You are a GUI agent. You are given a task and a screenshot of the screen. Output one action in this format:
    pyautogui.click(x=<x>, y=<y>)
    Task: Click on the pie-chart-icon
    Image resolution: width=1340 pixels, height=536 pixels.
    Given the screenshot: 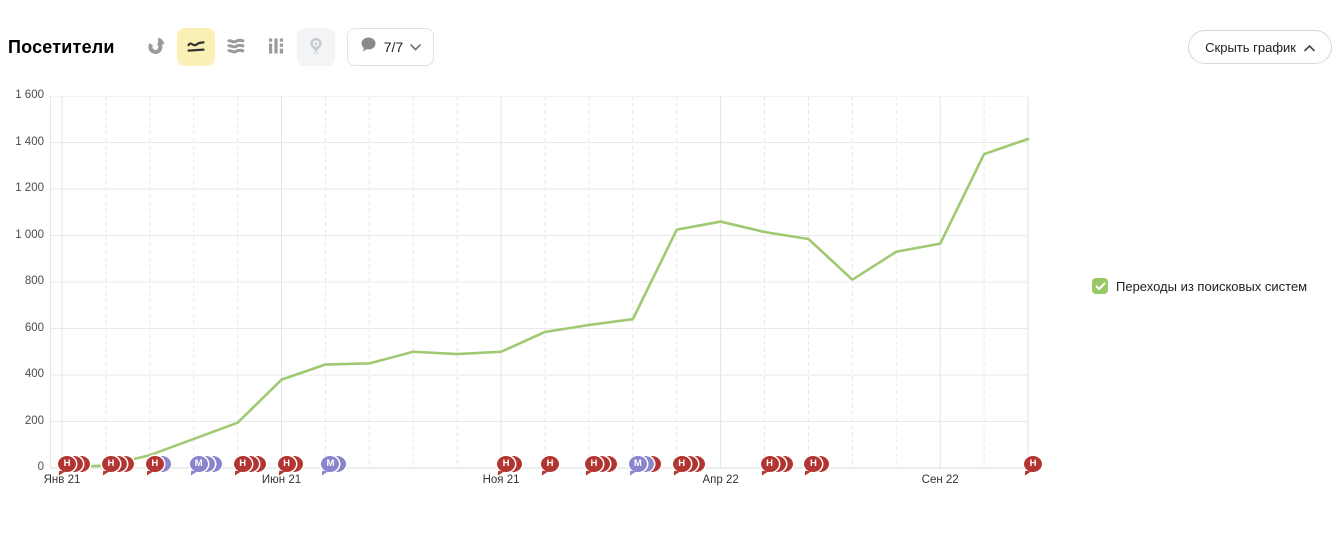 What is the action you would take?
    pyautogui.click(x=156, y=47)
    